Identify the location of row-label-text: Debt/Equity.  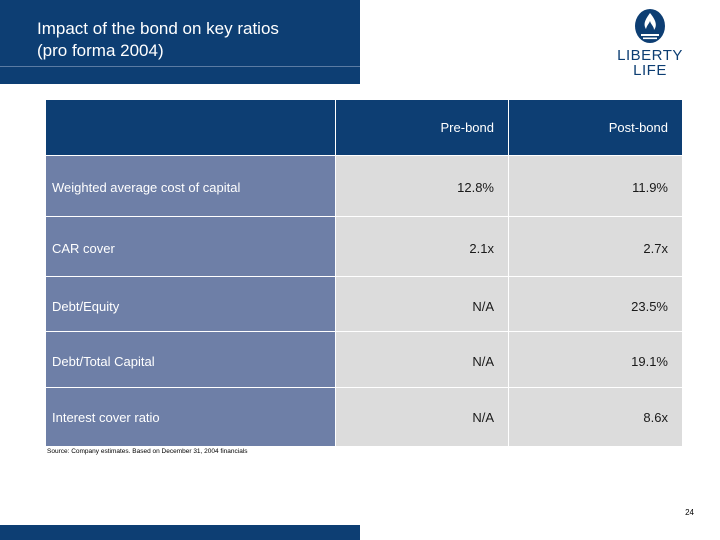
(86, 306).